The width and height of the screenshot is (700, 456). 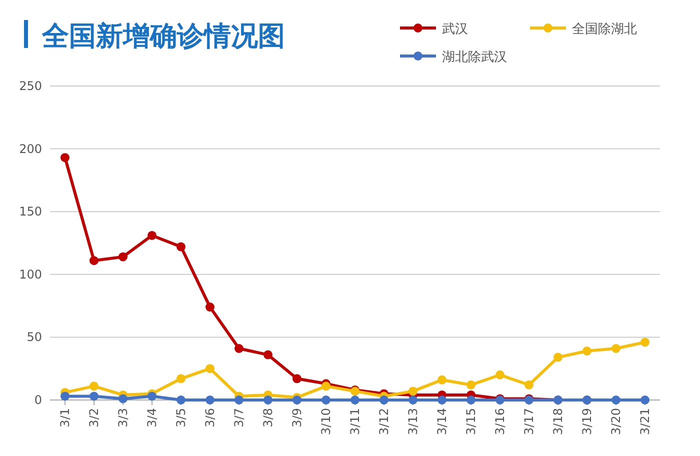 What do you see at coordinates (65, 418) in the screenshot?
I see `x-tick-label: 3/1` at bounding box center [65, 418].